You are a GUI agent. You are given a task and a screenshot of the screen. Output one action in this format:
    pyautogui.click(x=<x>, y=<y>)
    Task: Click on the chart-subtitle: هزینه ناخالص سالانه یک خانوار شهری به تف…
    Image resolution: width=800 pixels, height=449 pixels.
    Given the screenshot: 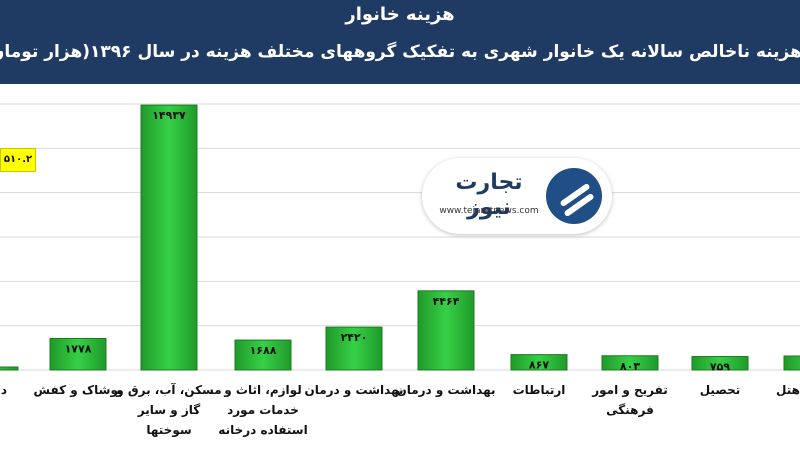 What is the action you would take?
    pyautogui.click(x=400, y=52)
    